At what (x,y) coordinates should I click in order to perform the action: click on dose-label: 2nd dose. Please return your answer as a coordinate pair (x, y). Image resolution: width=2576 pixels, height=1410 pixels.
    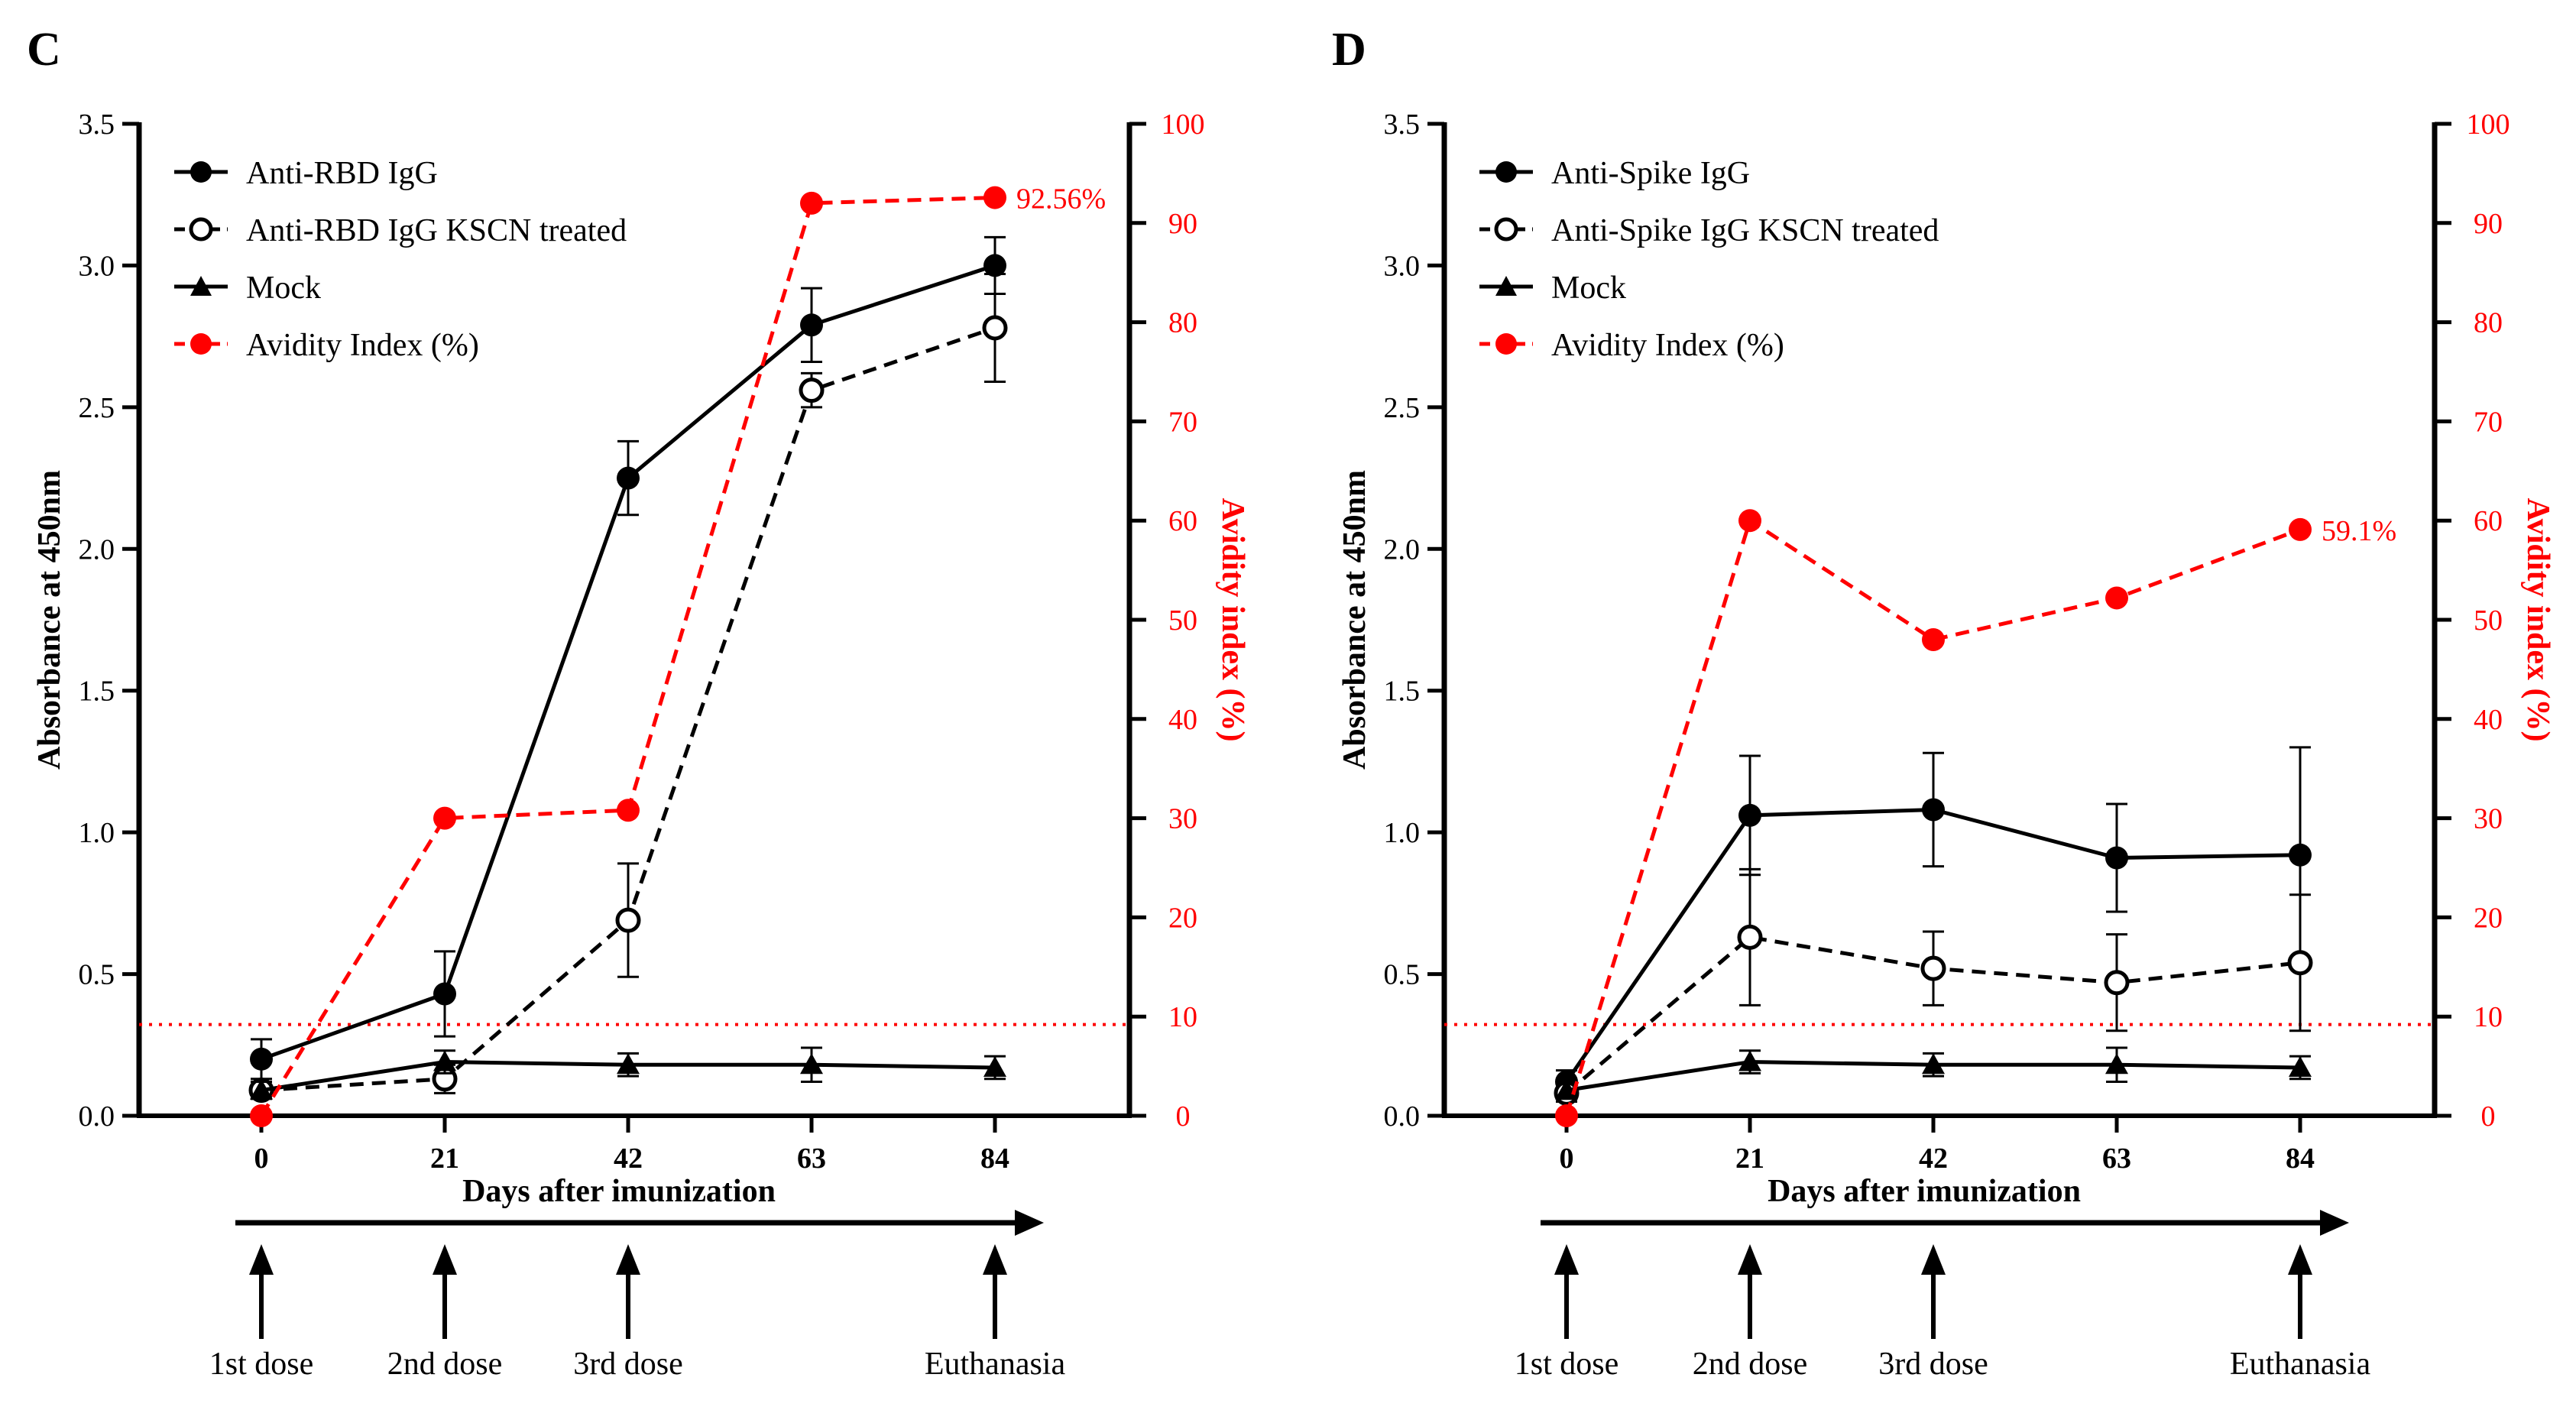
    Looking at the image, I should click on (445, 1365).